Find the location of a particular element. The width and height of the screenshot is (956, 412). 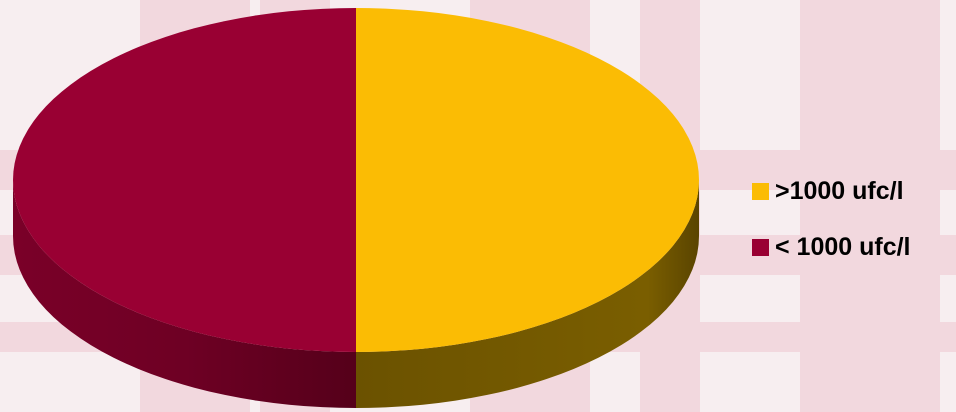

legend-label-over-1000: >1000 ufc/l is located at coordinates (839, 190).